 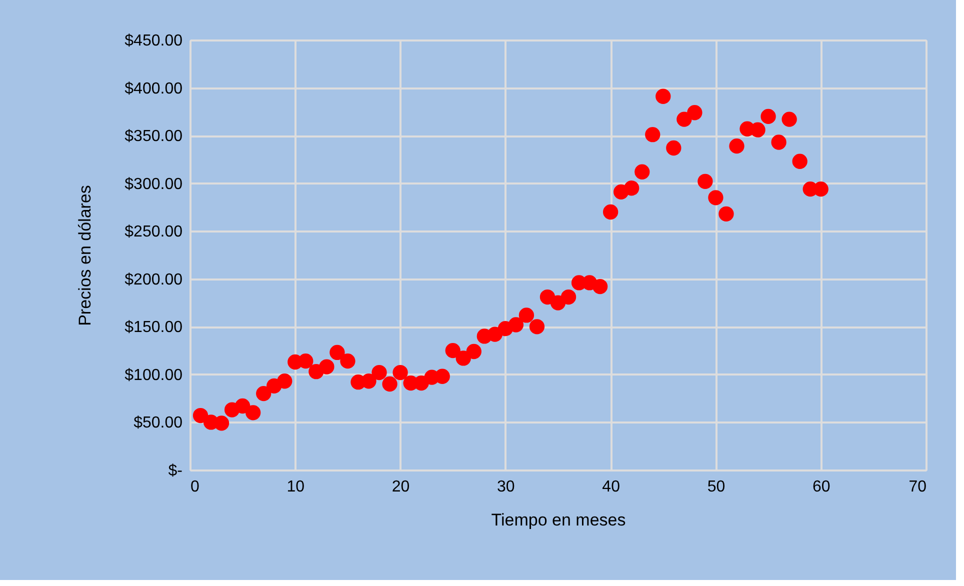 What do you see at coordinates (153, 89) in the screenshot?
I see `y-tick-label: $400.00` at bounding box center [153, 89].